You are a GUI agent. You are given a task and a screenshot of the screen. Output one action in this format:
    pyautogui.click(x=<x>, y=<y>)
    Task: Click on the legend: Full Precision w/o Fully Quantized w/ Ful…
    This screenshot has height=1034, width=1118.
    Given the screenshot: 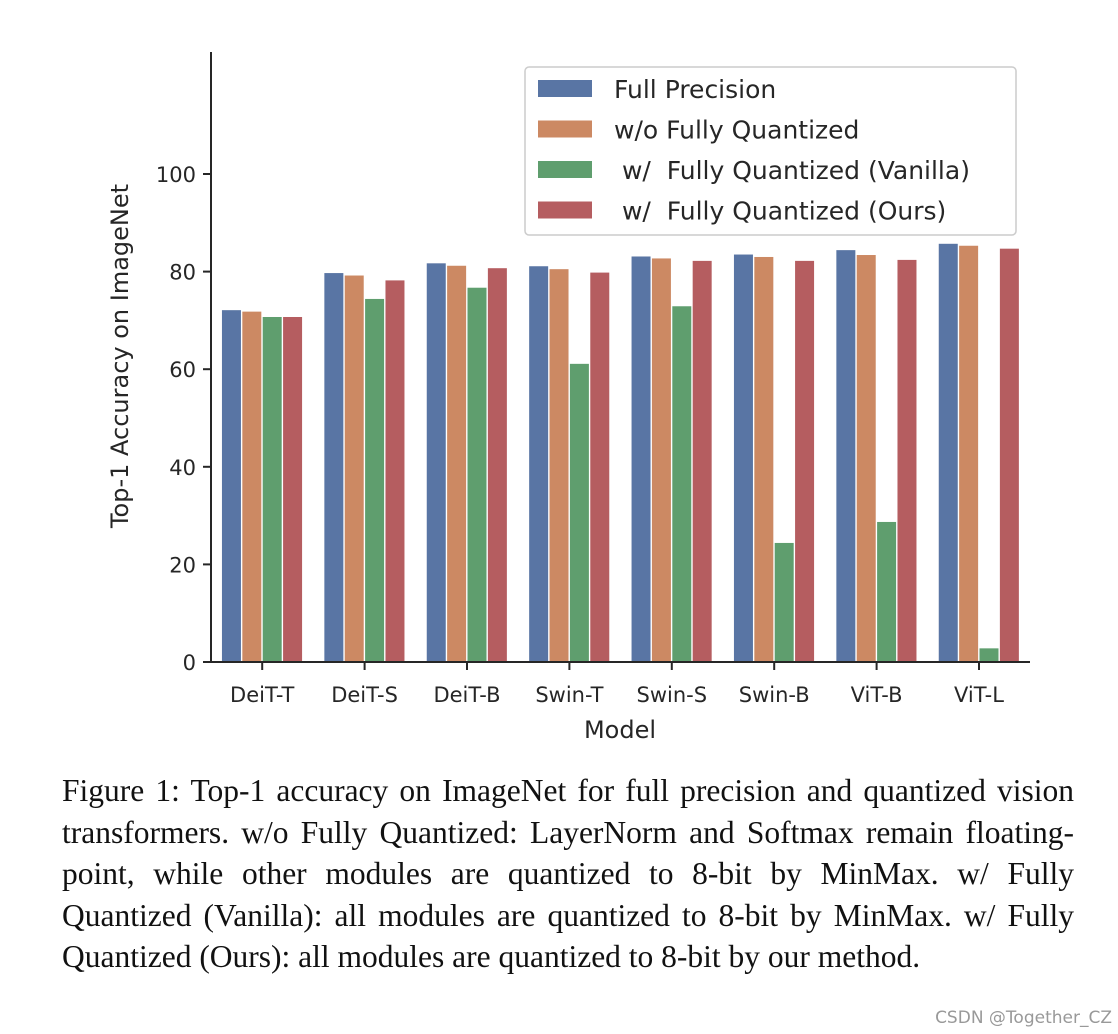 What is the action you would take?
    pyautogui.click(x=770, y=151)
    